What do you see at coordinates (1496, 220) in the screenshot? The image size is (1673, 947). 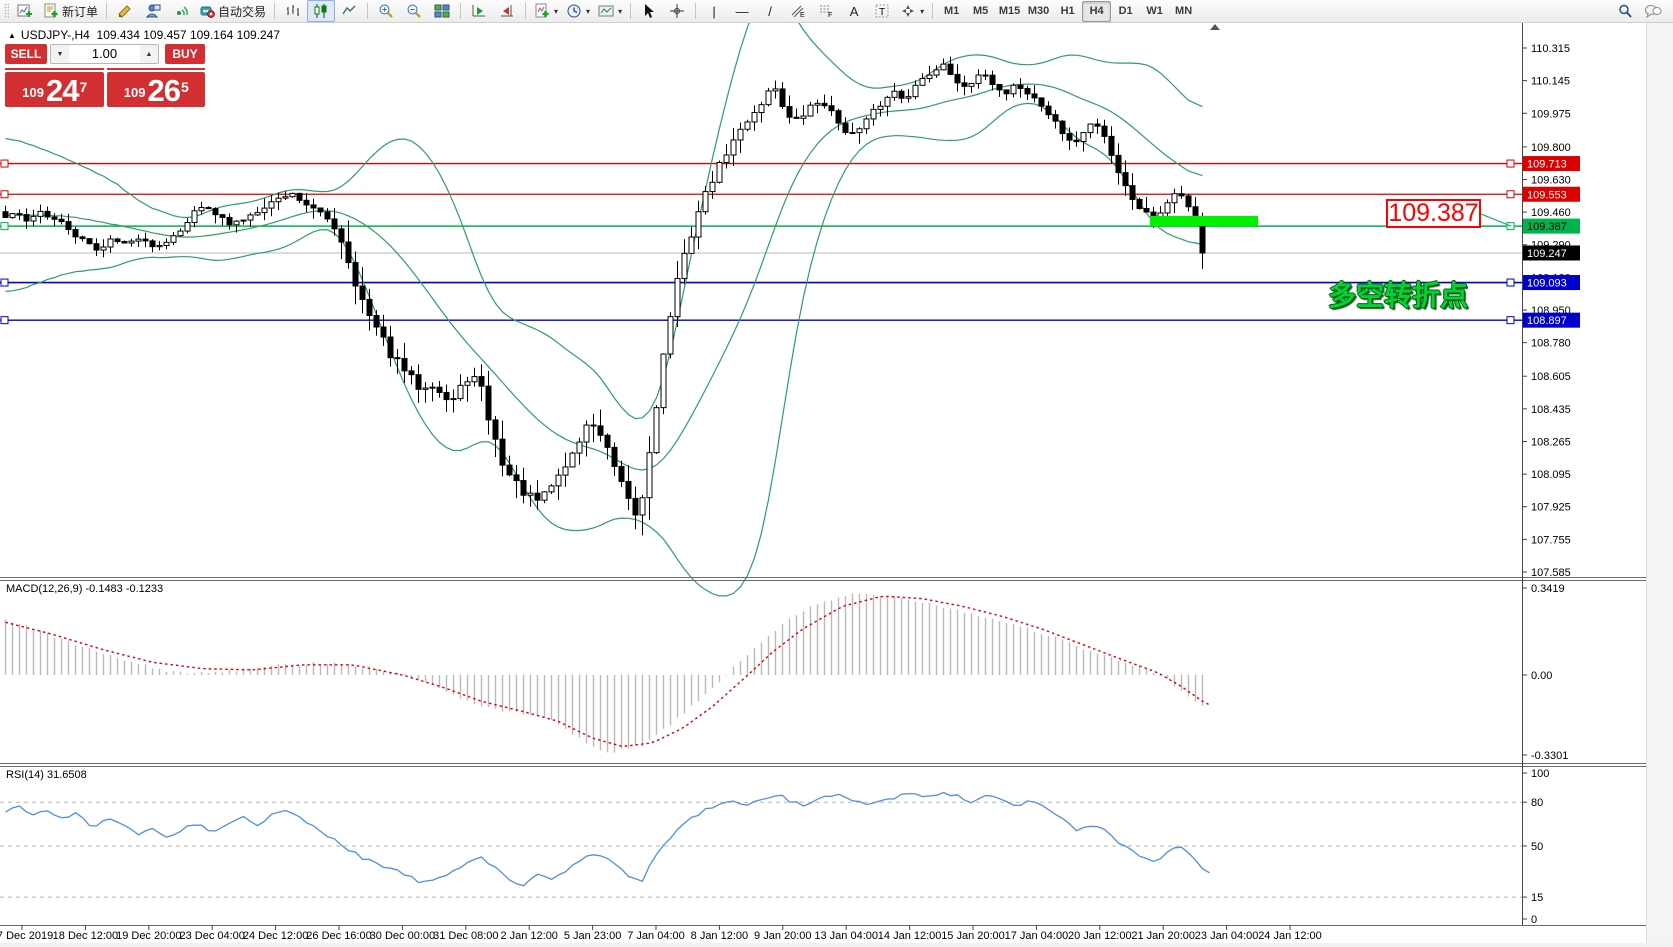 I see `callout-connector-line` at bounding box center [1496, 220].